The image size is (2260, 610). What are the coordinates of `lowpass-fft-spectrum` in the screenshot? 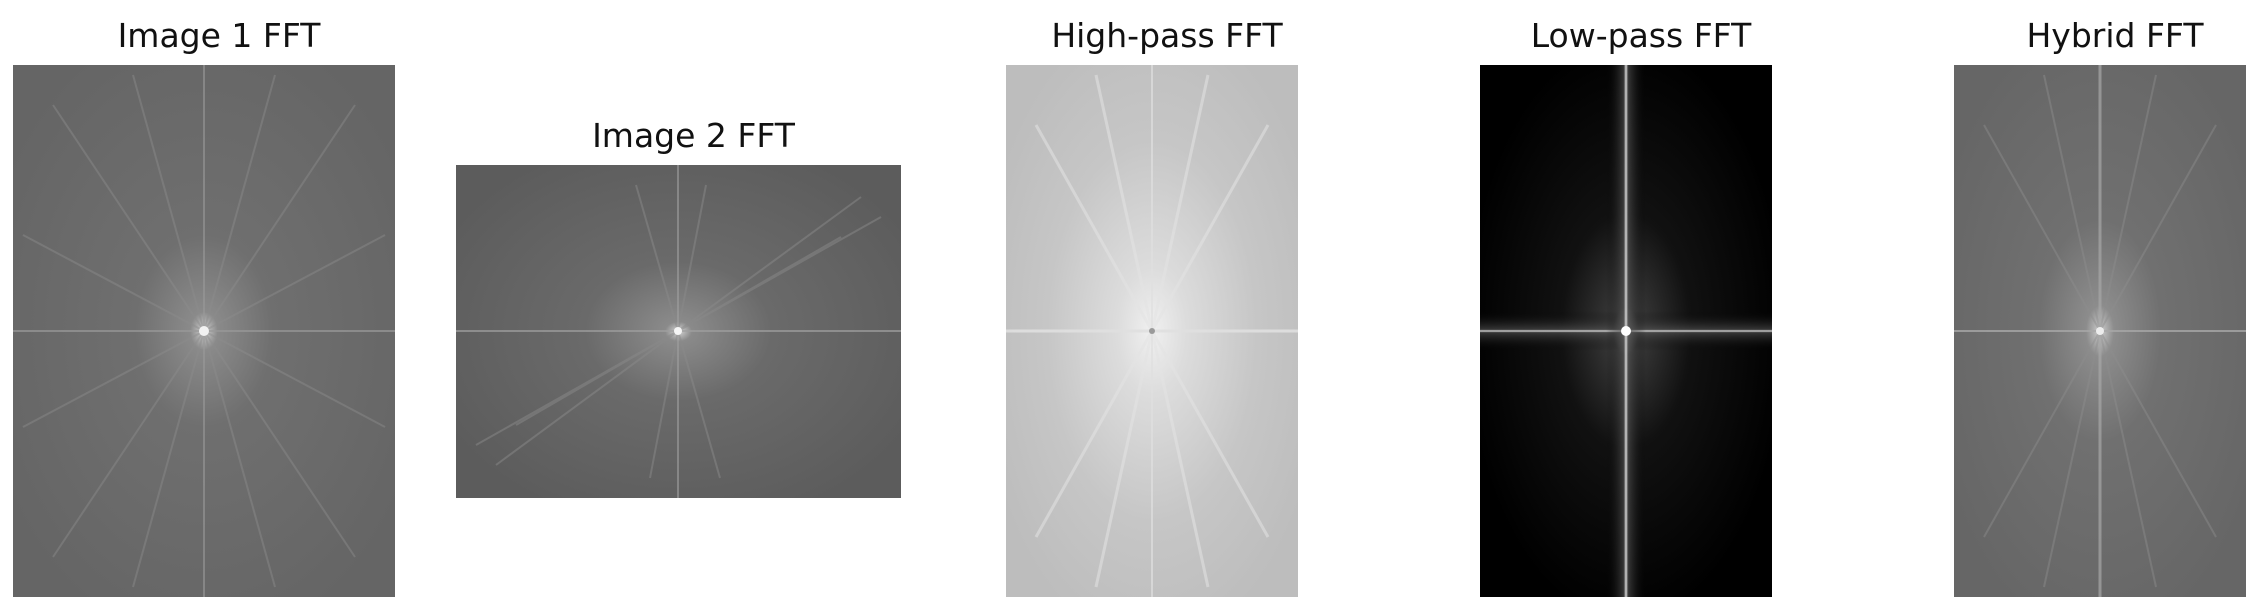 It's located at (1626, 331).